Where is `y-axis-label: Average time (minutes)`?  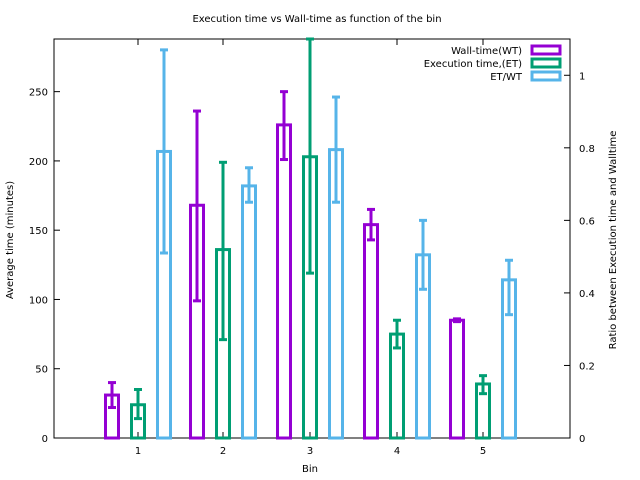
y-axis-label: Average time (minutes) is located at coordinates (10, 240).